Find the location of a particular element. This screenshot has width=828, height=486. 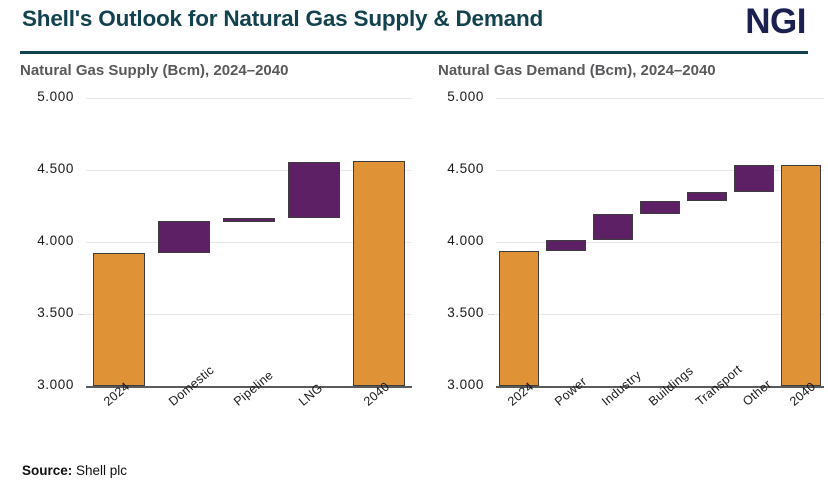

supply-chart-title: Natural Gas Supply (Bcm), 2024–2040 is located at coordinates (154, 70).